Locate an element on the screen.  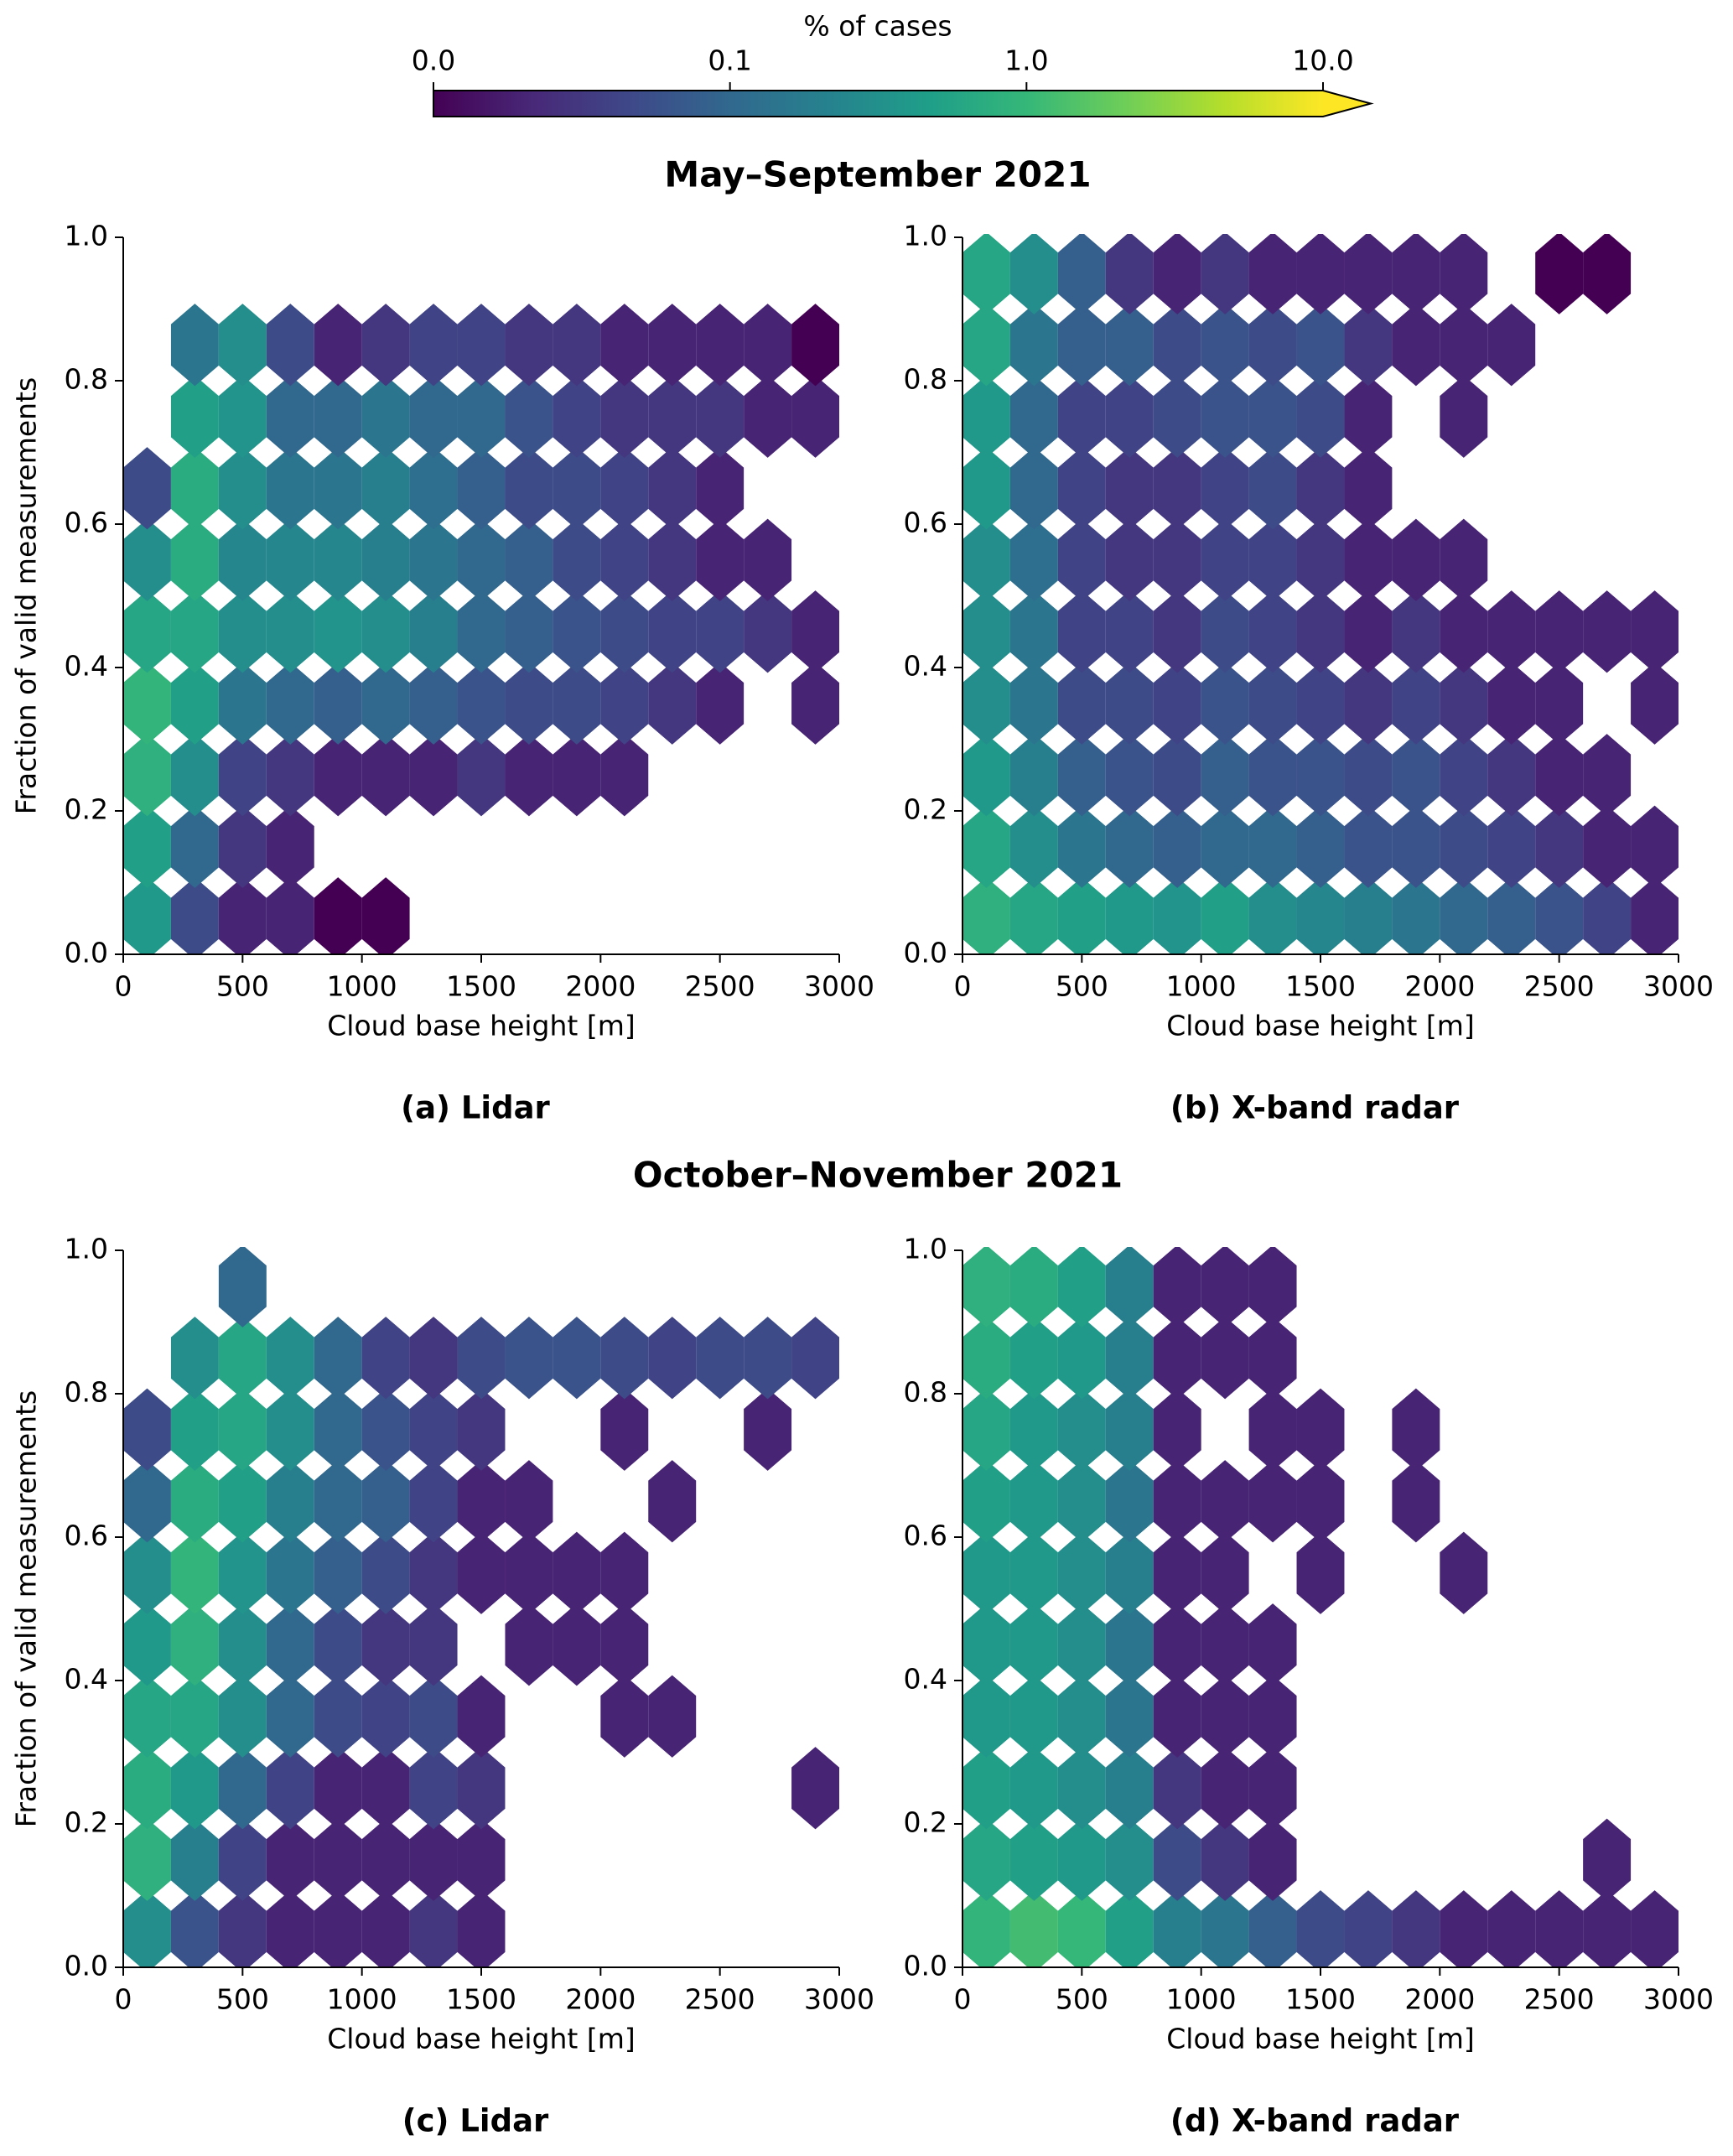
x-tick-label: 1000 is located at coordinates (362, 987).